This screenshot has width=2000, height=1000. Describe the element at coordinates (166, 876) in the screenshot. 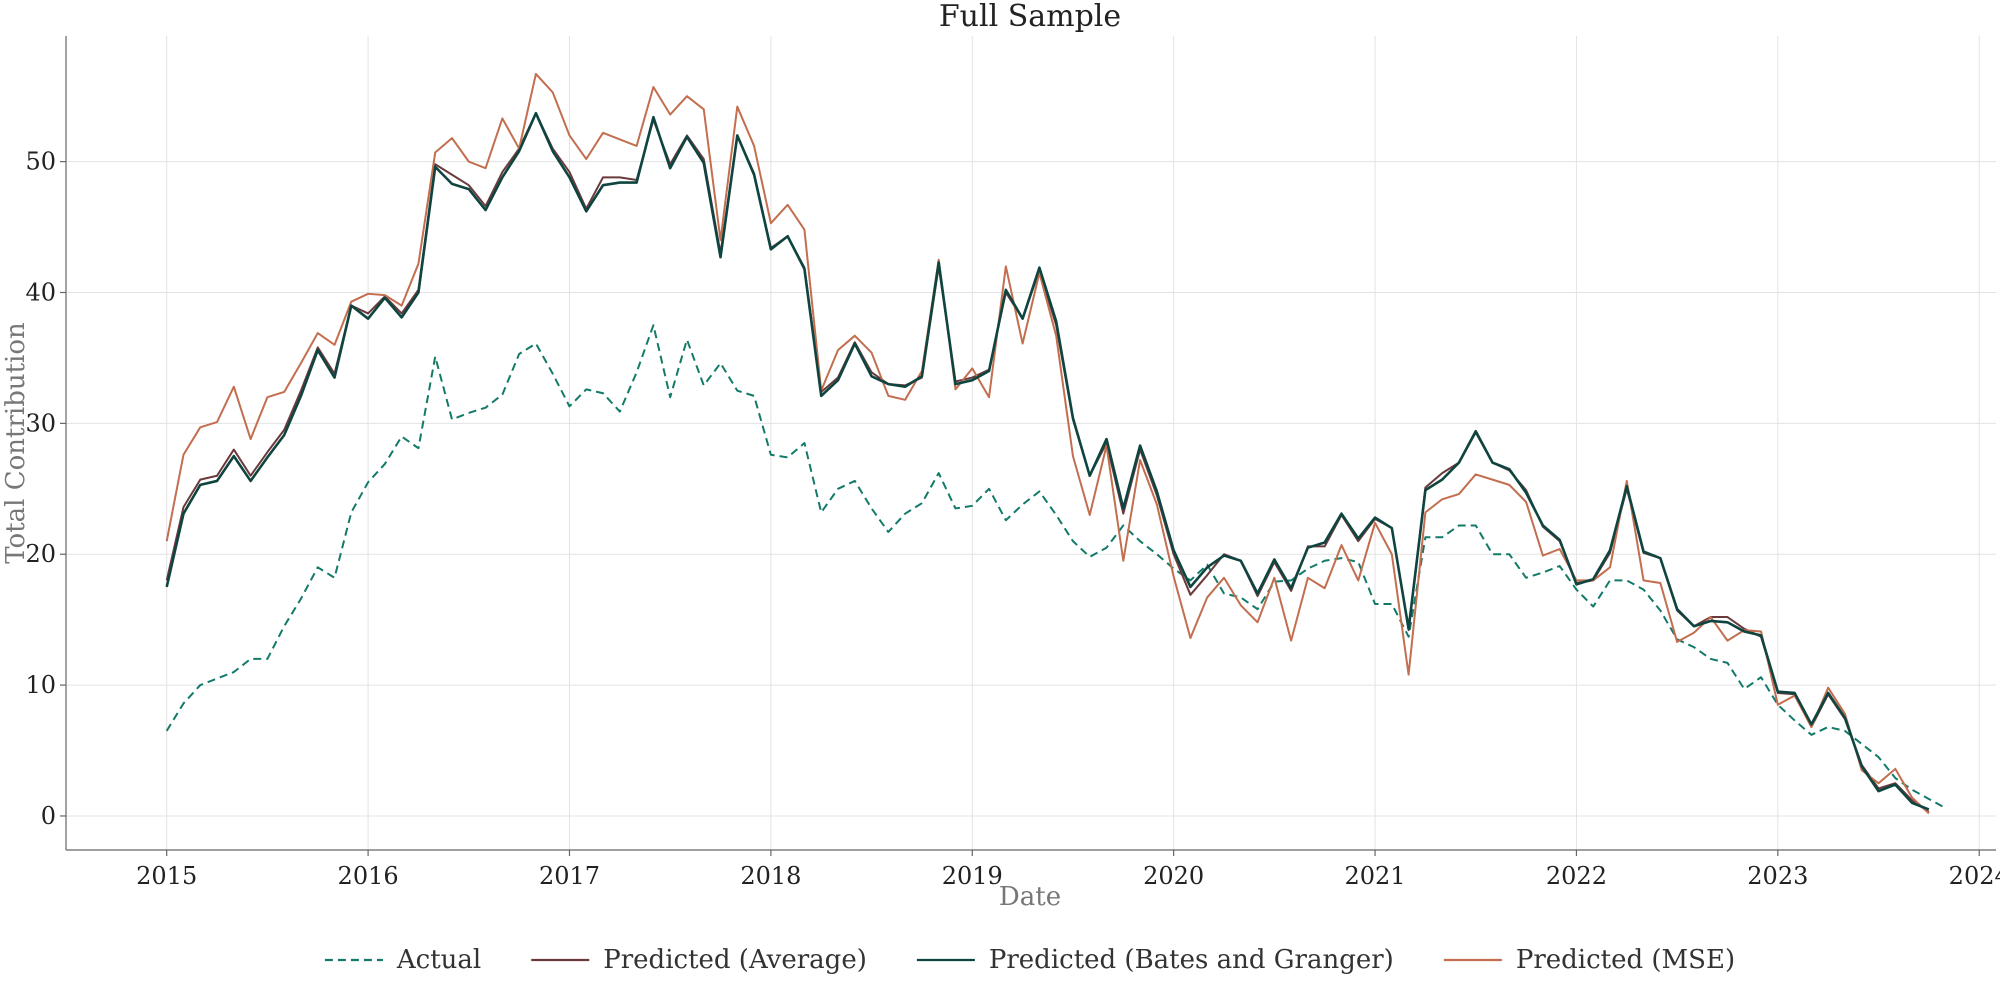

I see `x-tick-label: 2015` at that location.